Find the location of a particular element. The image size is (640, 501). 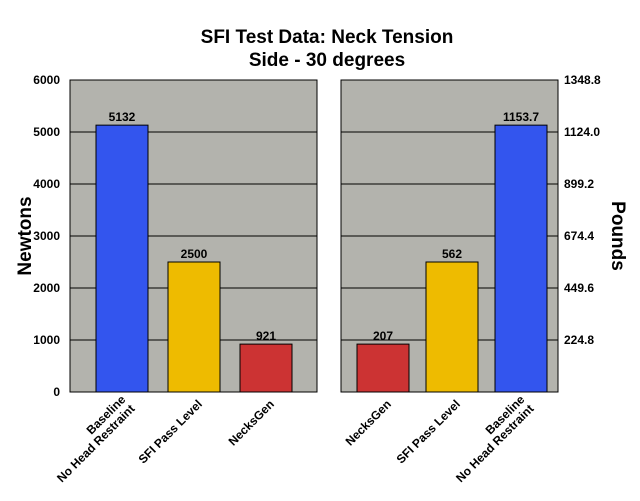

y-right-tick-label: 1348.8 is located at coordinates (582, 80).